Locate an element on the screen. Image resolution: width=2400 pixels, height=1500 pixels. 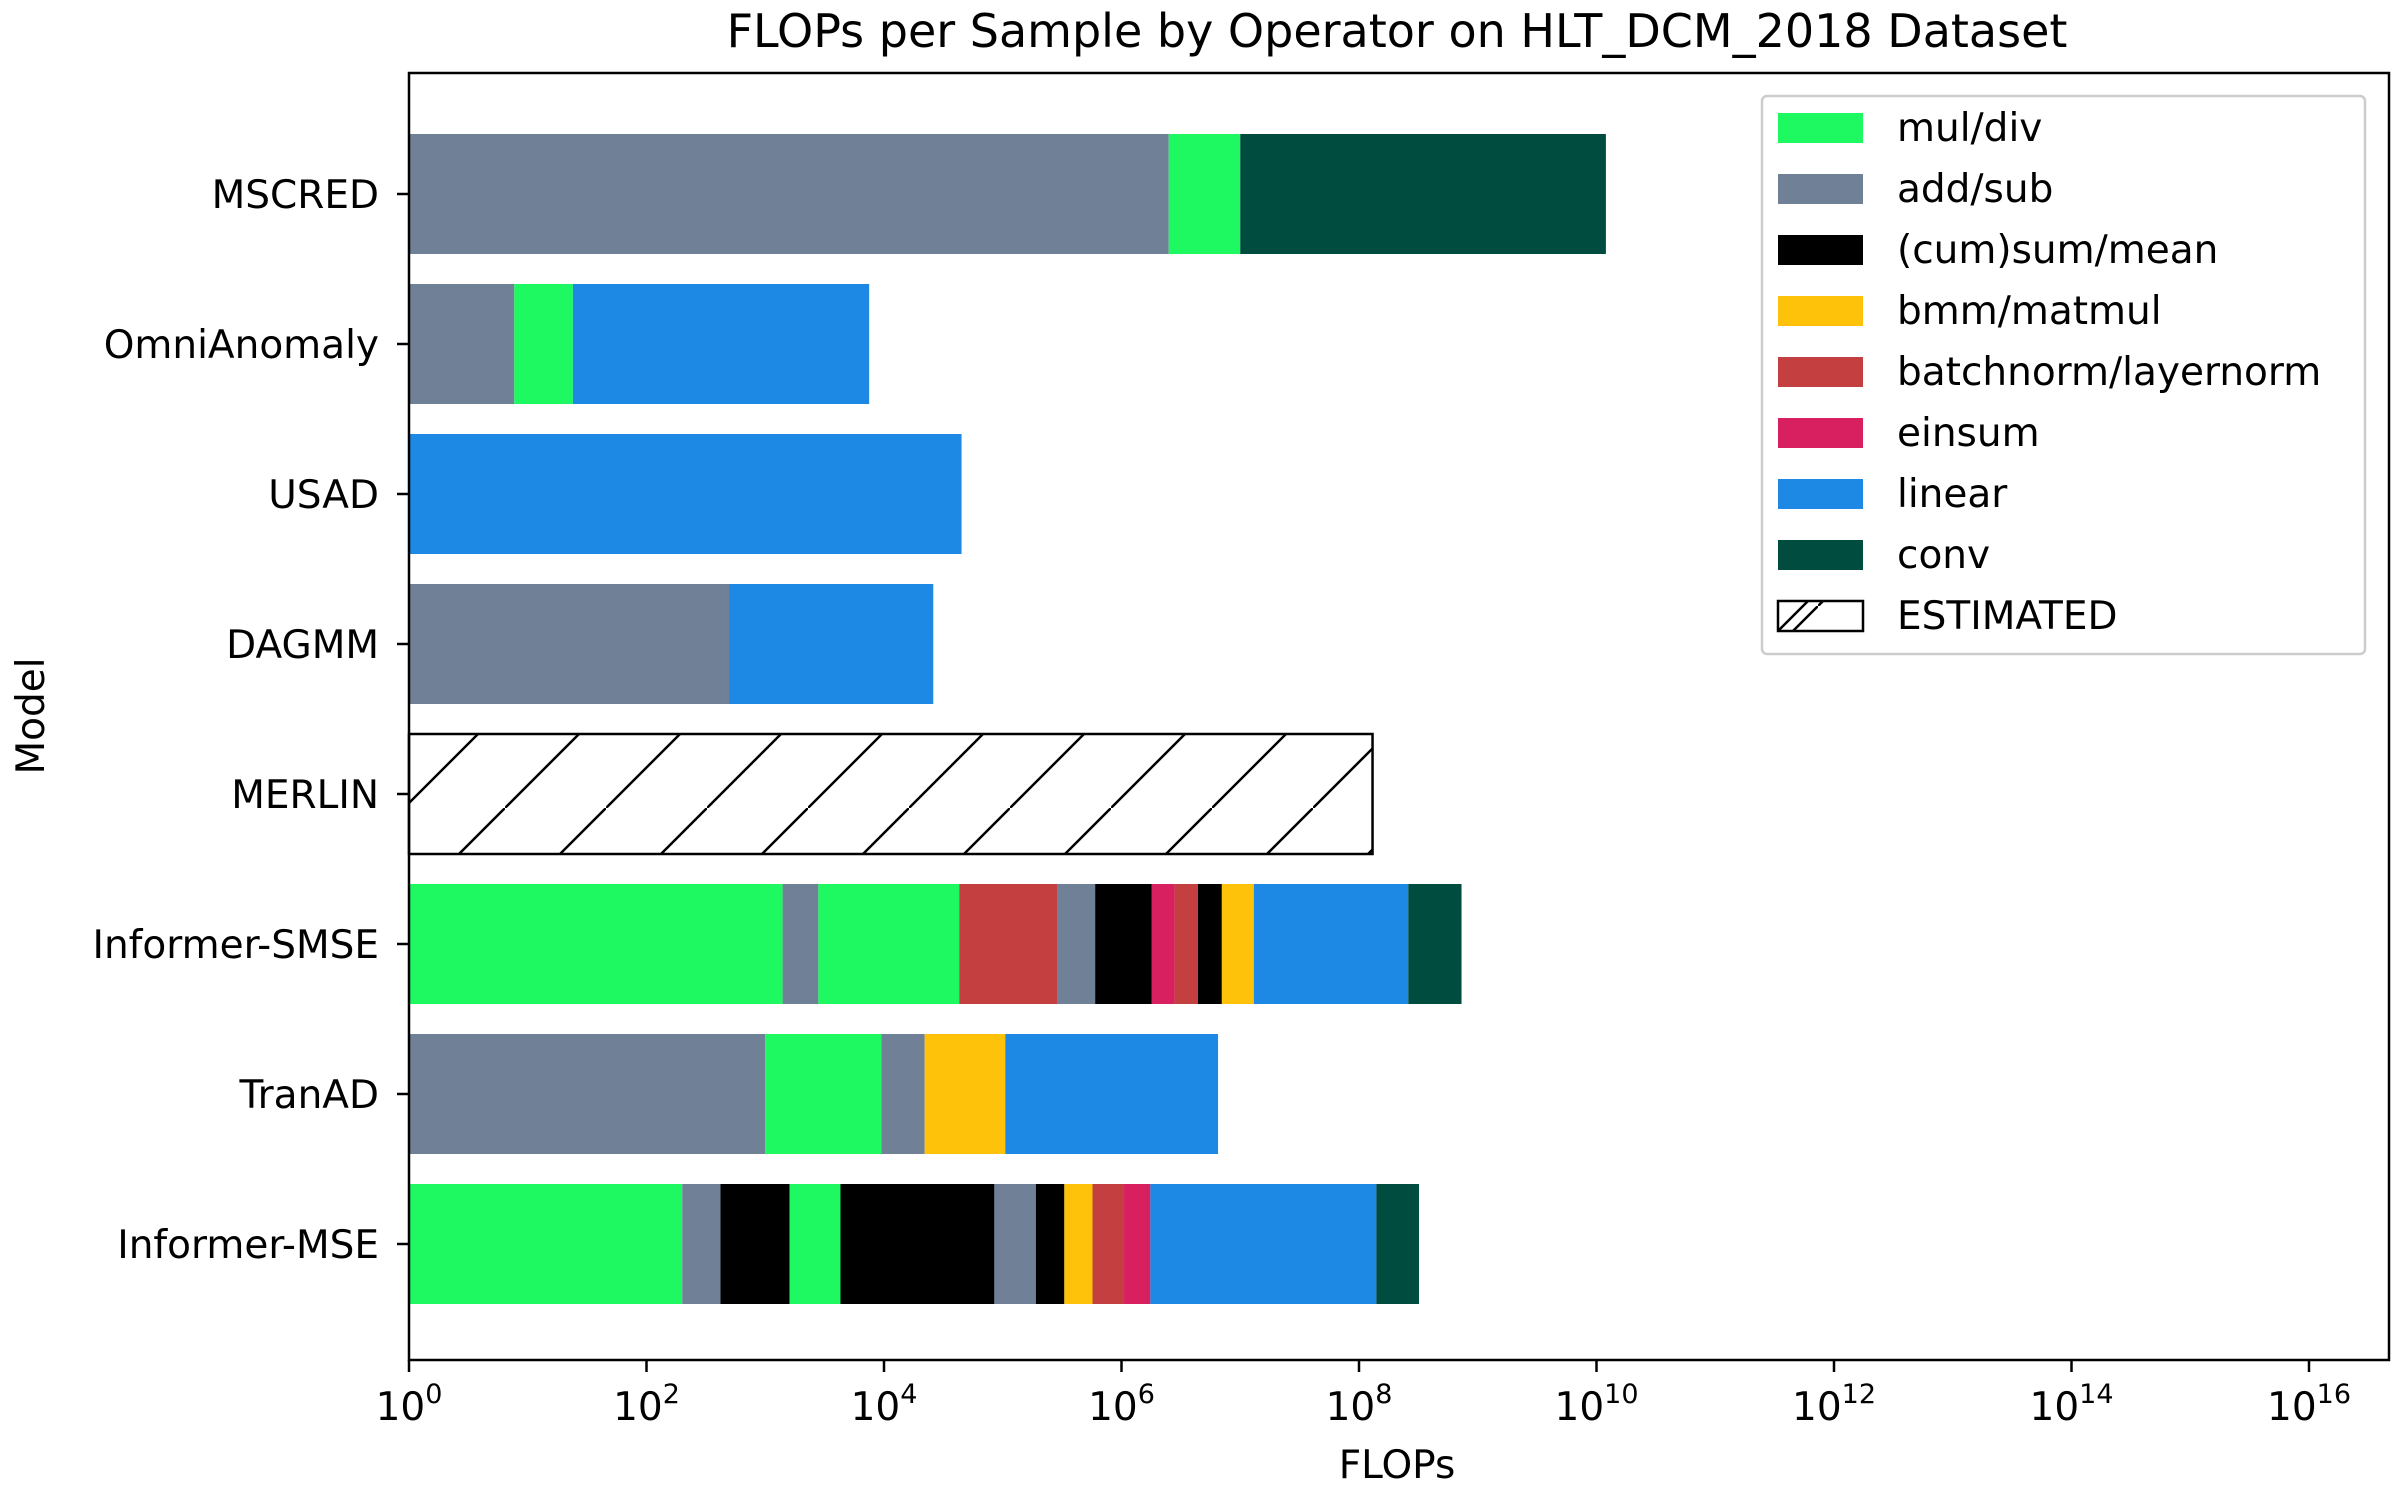
legend-item-einsum: einsum is located at coordinates (1909, 433).